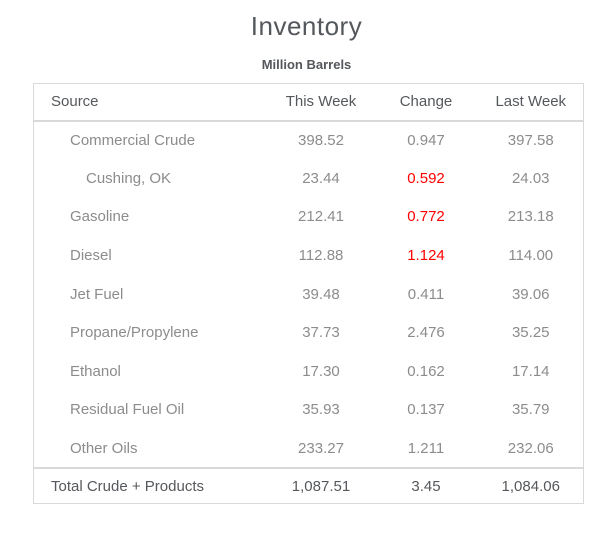  What do you see at coordinates (426, 140) in the screenshot?
I see `change-cell: 0.947` at bounding box center [426, 140].